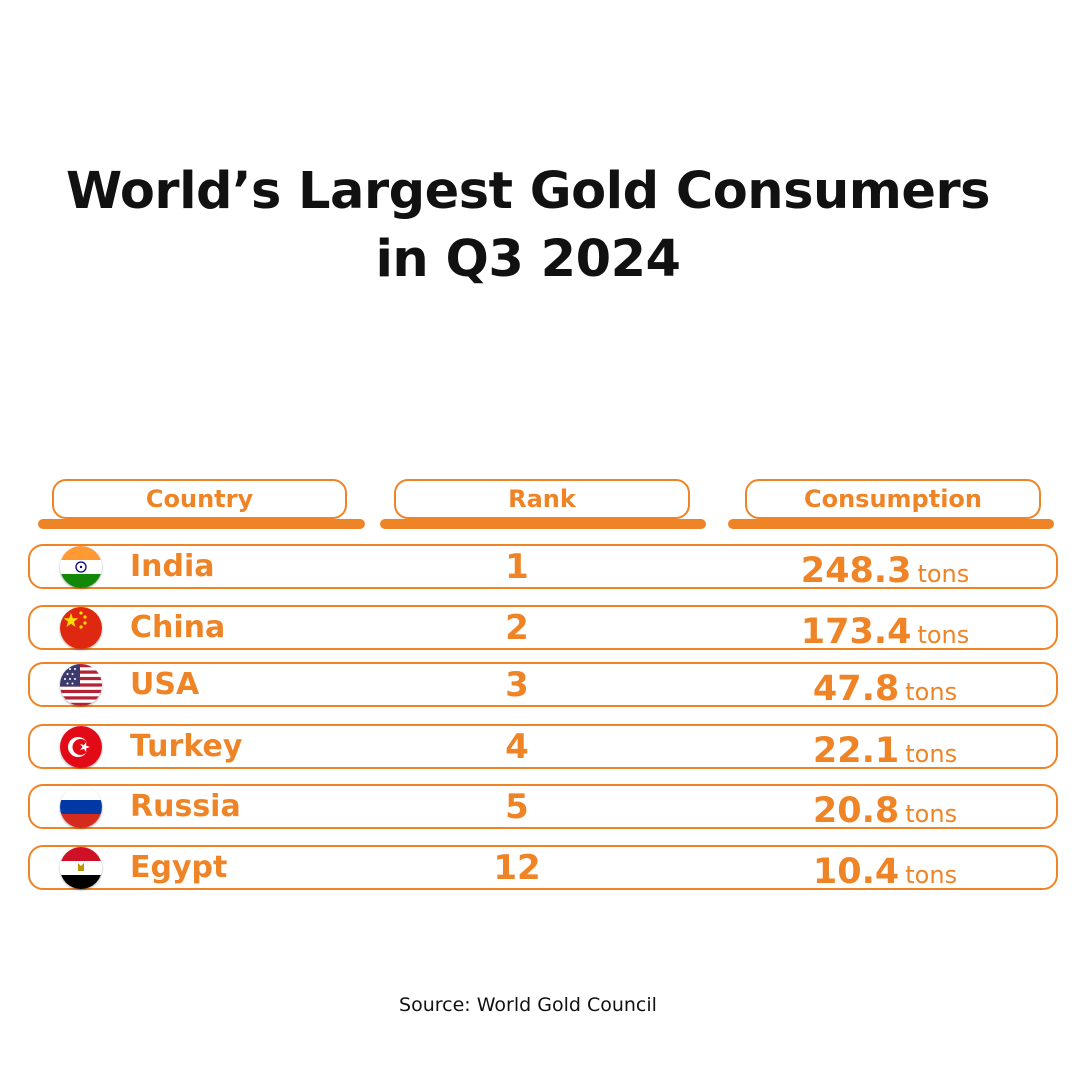  Describe the element at coordinates (856, 751) in the screenshot. I see `consumption-value: 22.1` at that location.